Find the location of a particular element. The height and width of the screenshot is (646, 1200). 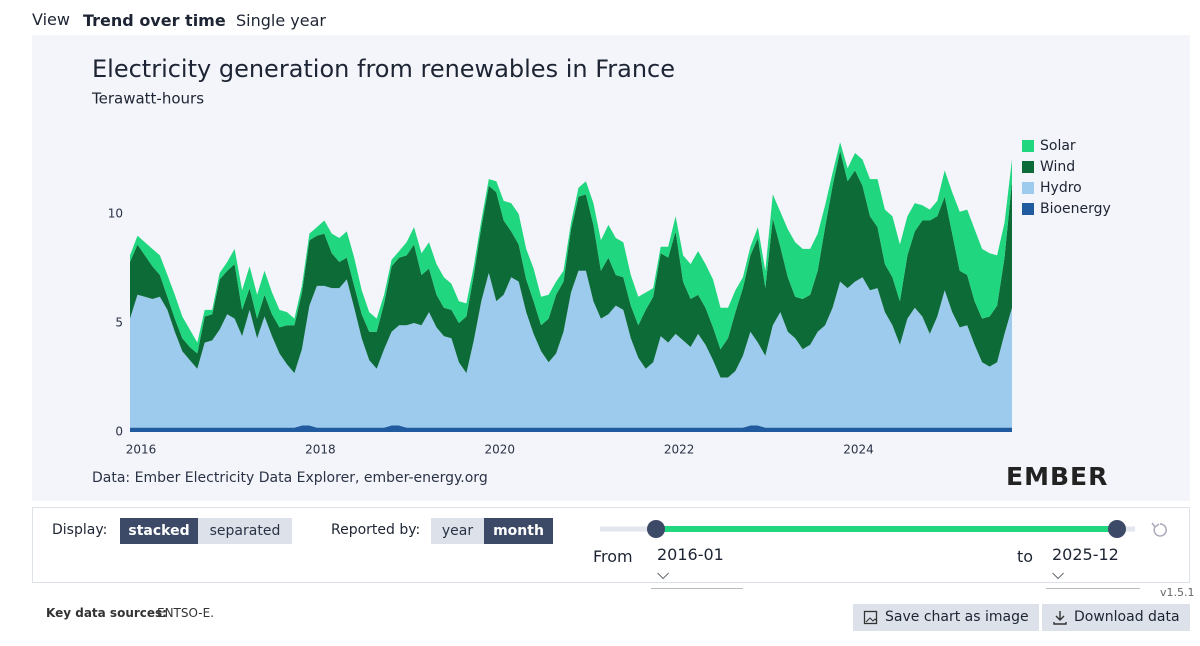

save-button: Save chart as image is located at coordinates (946, 617).